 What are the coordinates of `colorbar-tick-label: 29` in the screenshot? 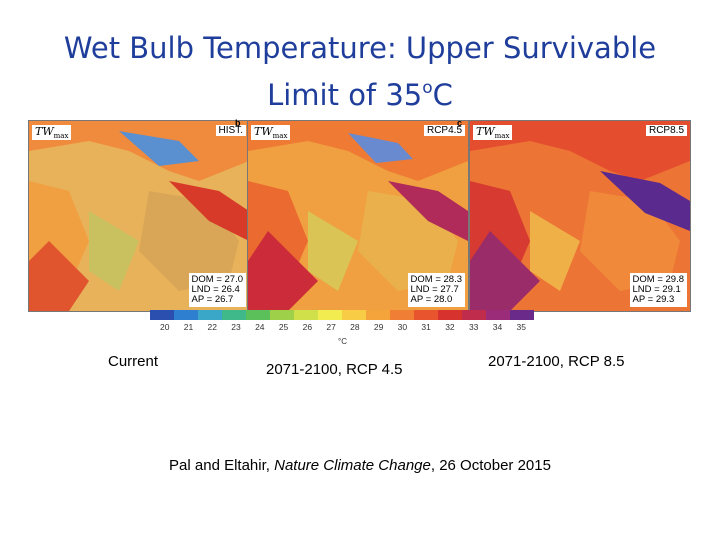 It's located at (378, 327).